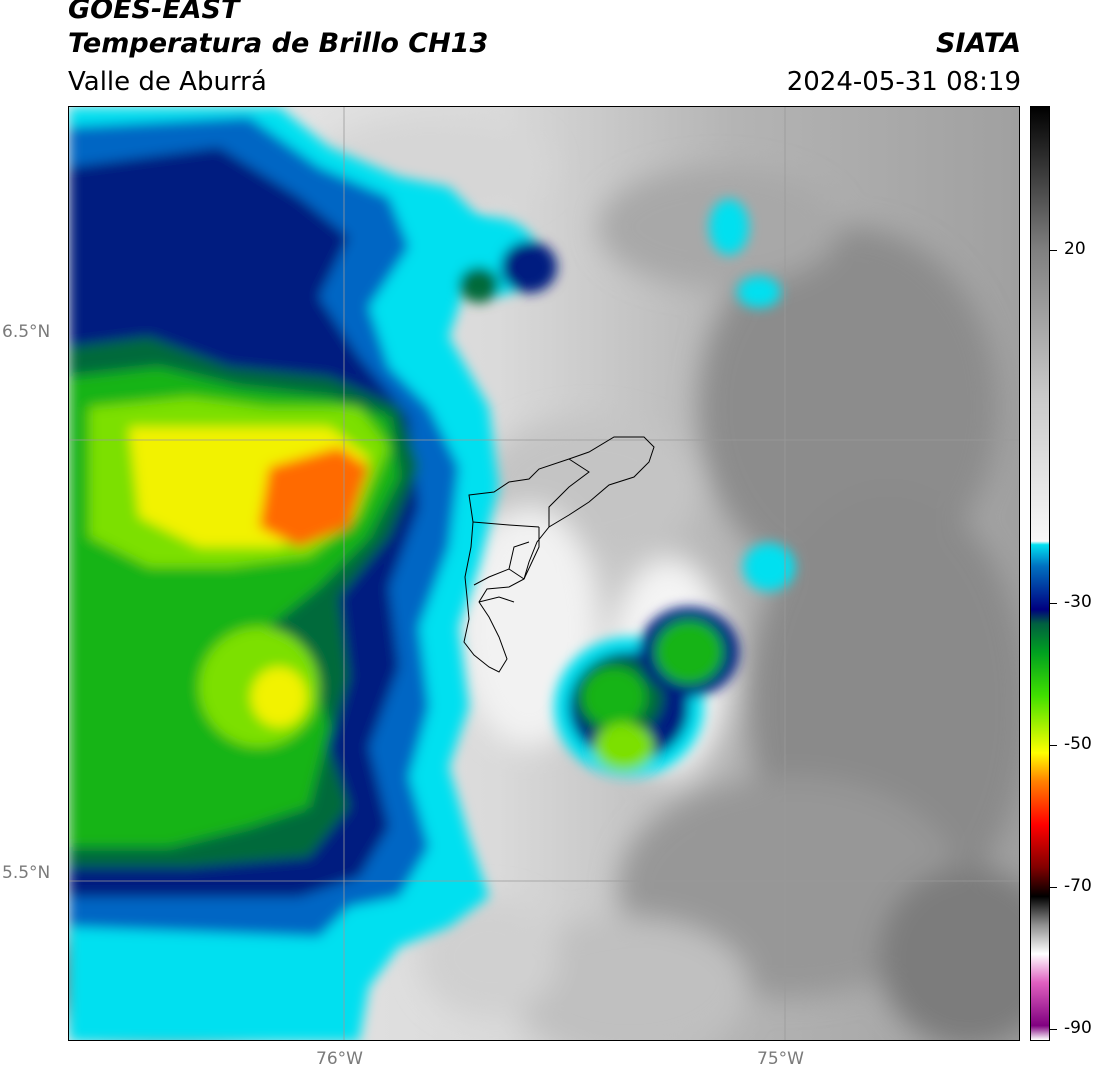 This screenshot has width=1094, height=1078. I want to click on organization-name: SIATA, so click(978, 43).